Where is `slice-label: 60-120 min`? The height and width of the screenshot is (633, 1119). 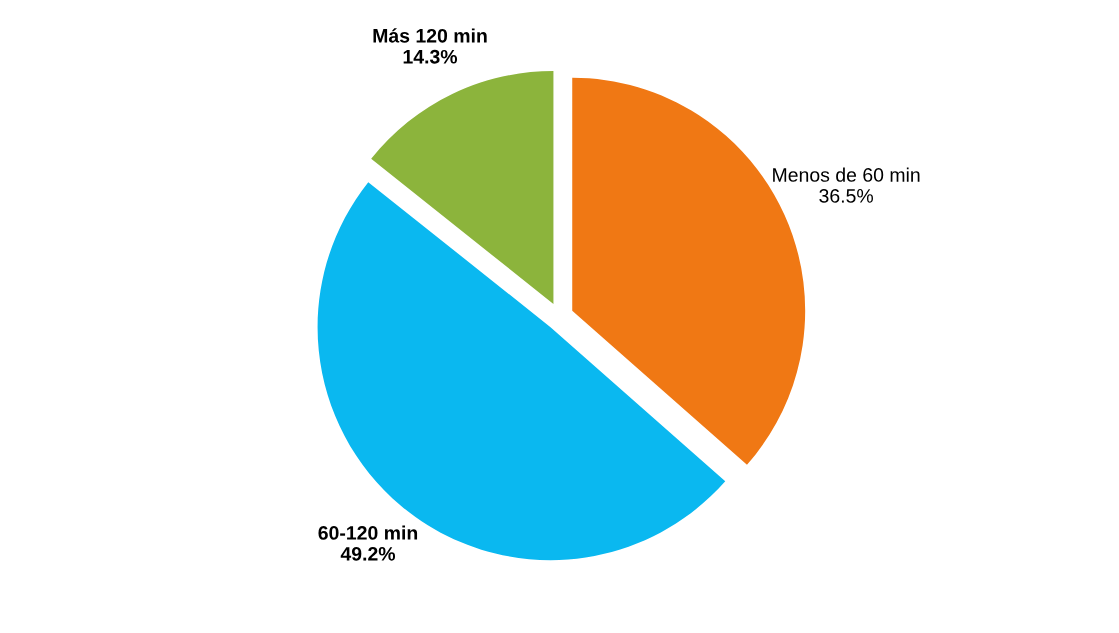 slice-label: 60-120 min is located at coordinates (368, 532).